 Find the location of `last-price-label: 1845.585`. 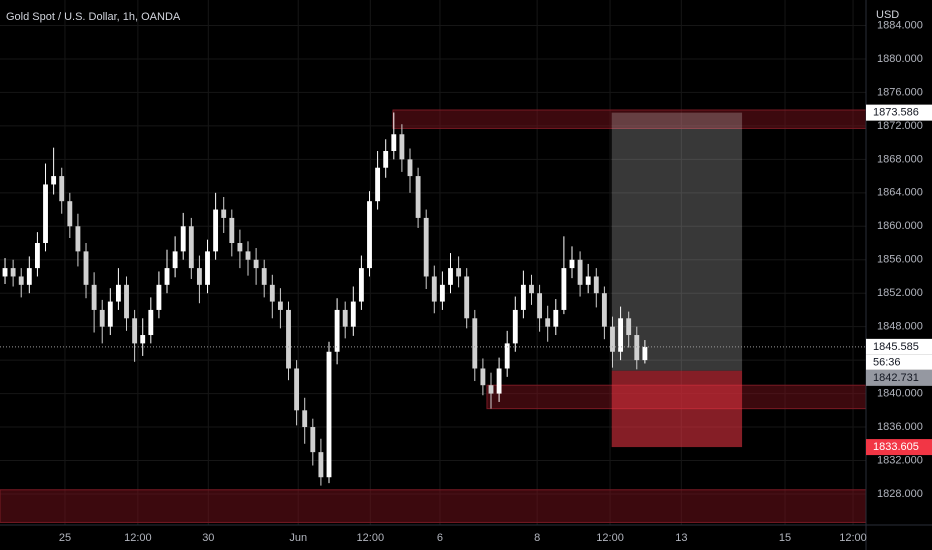

last-price-label: 1845.585 is located at coordinates (896, 347).